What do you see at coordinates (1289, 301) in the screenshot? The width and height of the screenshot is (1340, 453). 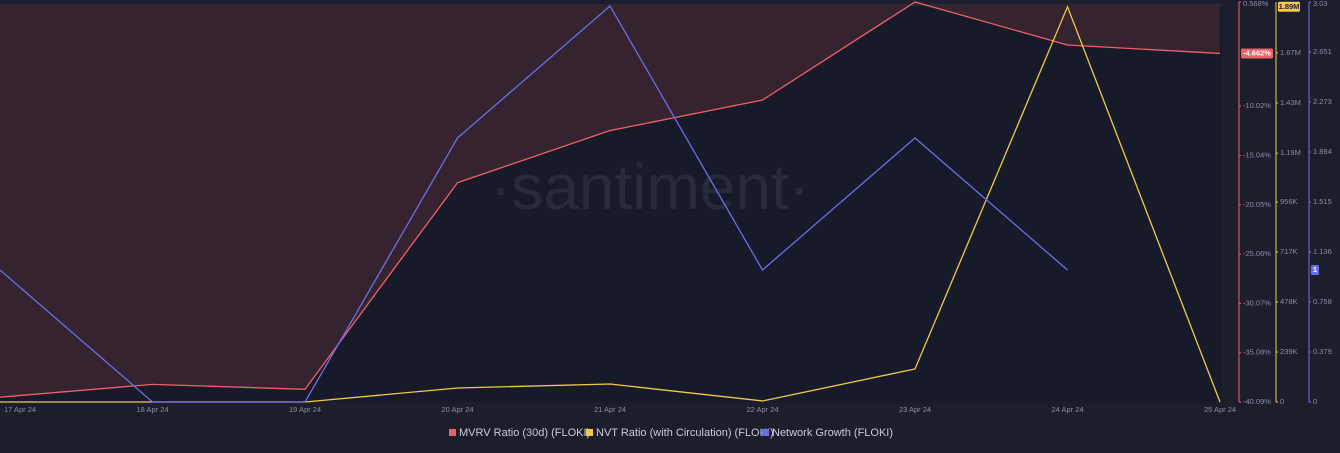 I see `y-tick-label: 478K` at bounding box center [1289, 301].